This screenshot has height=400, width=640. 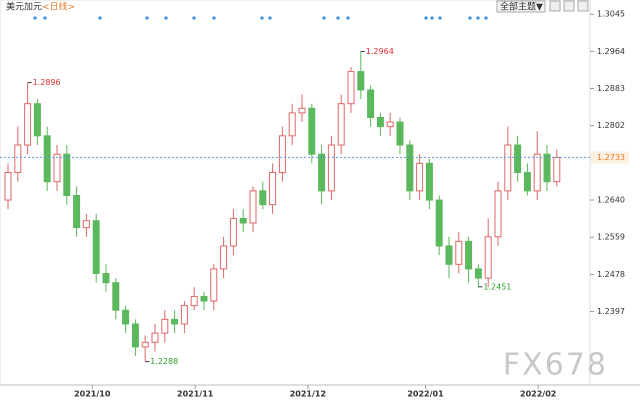 I want to click on annotation-label: 1.2964, so click(x=380, y=51).